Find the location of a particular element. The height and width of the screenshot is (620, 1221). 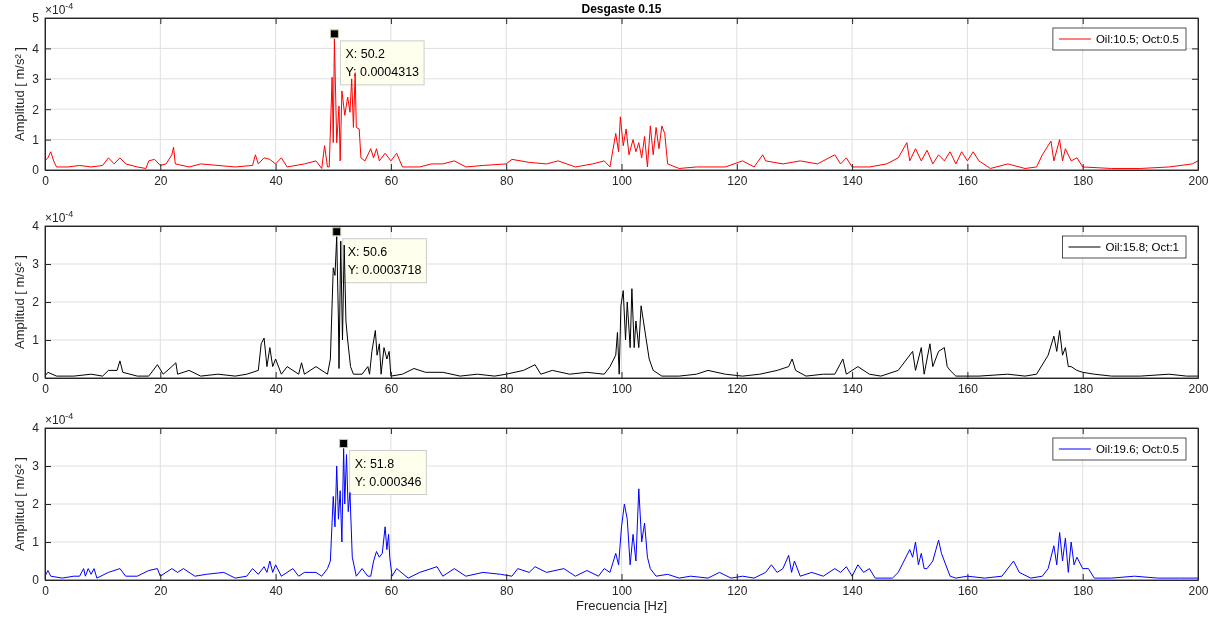

legend-label: Oil:10.5; Oct:0.5 is located at coordinates (1137, 39).